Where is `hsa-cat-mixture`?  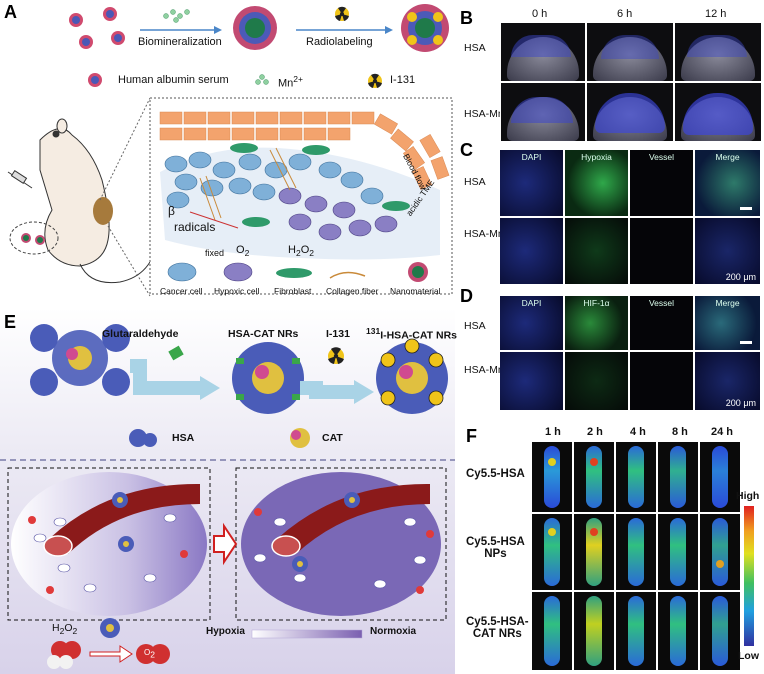 hsa-cat-mixture is located at coordinates (80, 360).